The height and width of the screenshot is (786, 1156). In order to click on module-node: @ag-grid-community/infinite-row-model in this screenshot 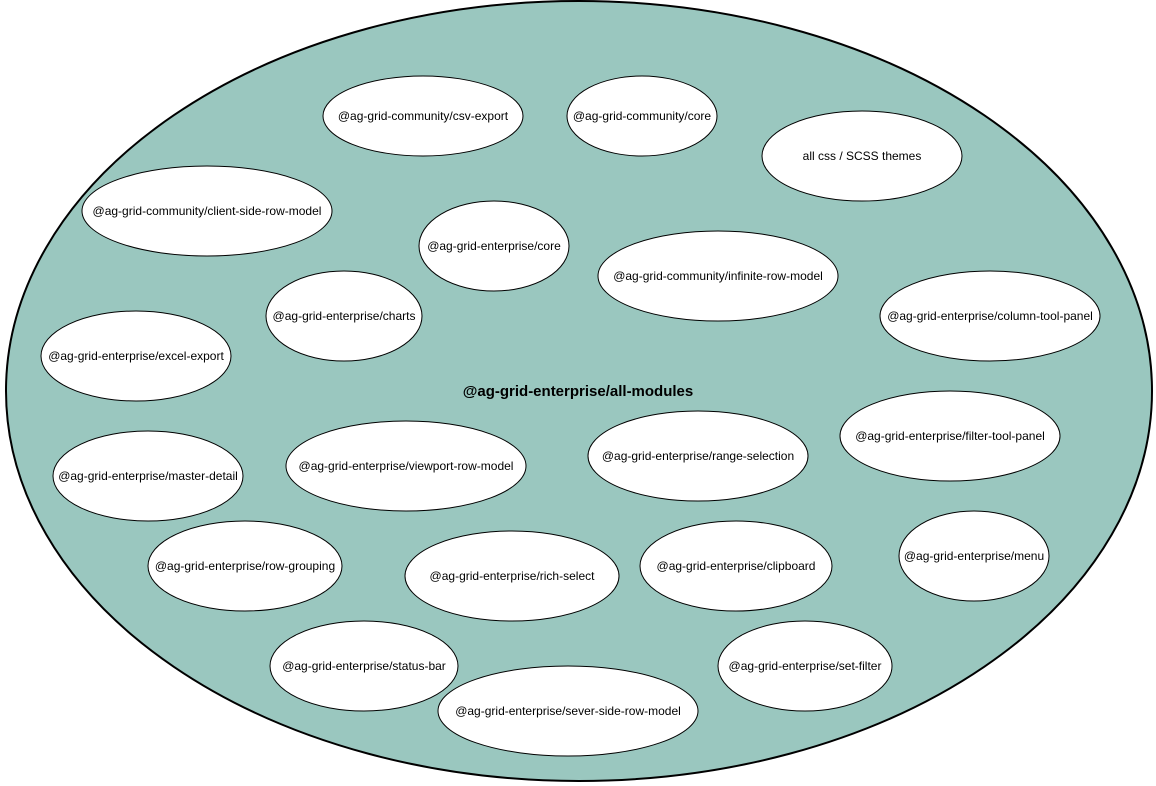, I will do `click(718, 276)`.